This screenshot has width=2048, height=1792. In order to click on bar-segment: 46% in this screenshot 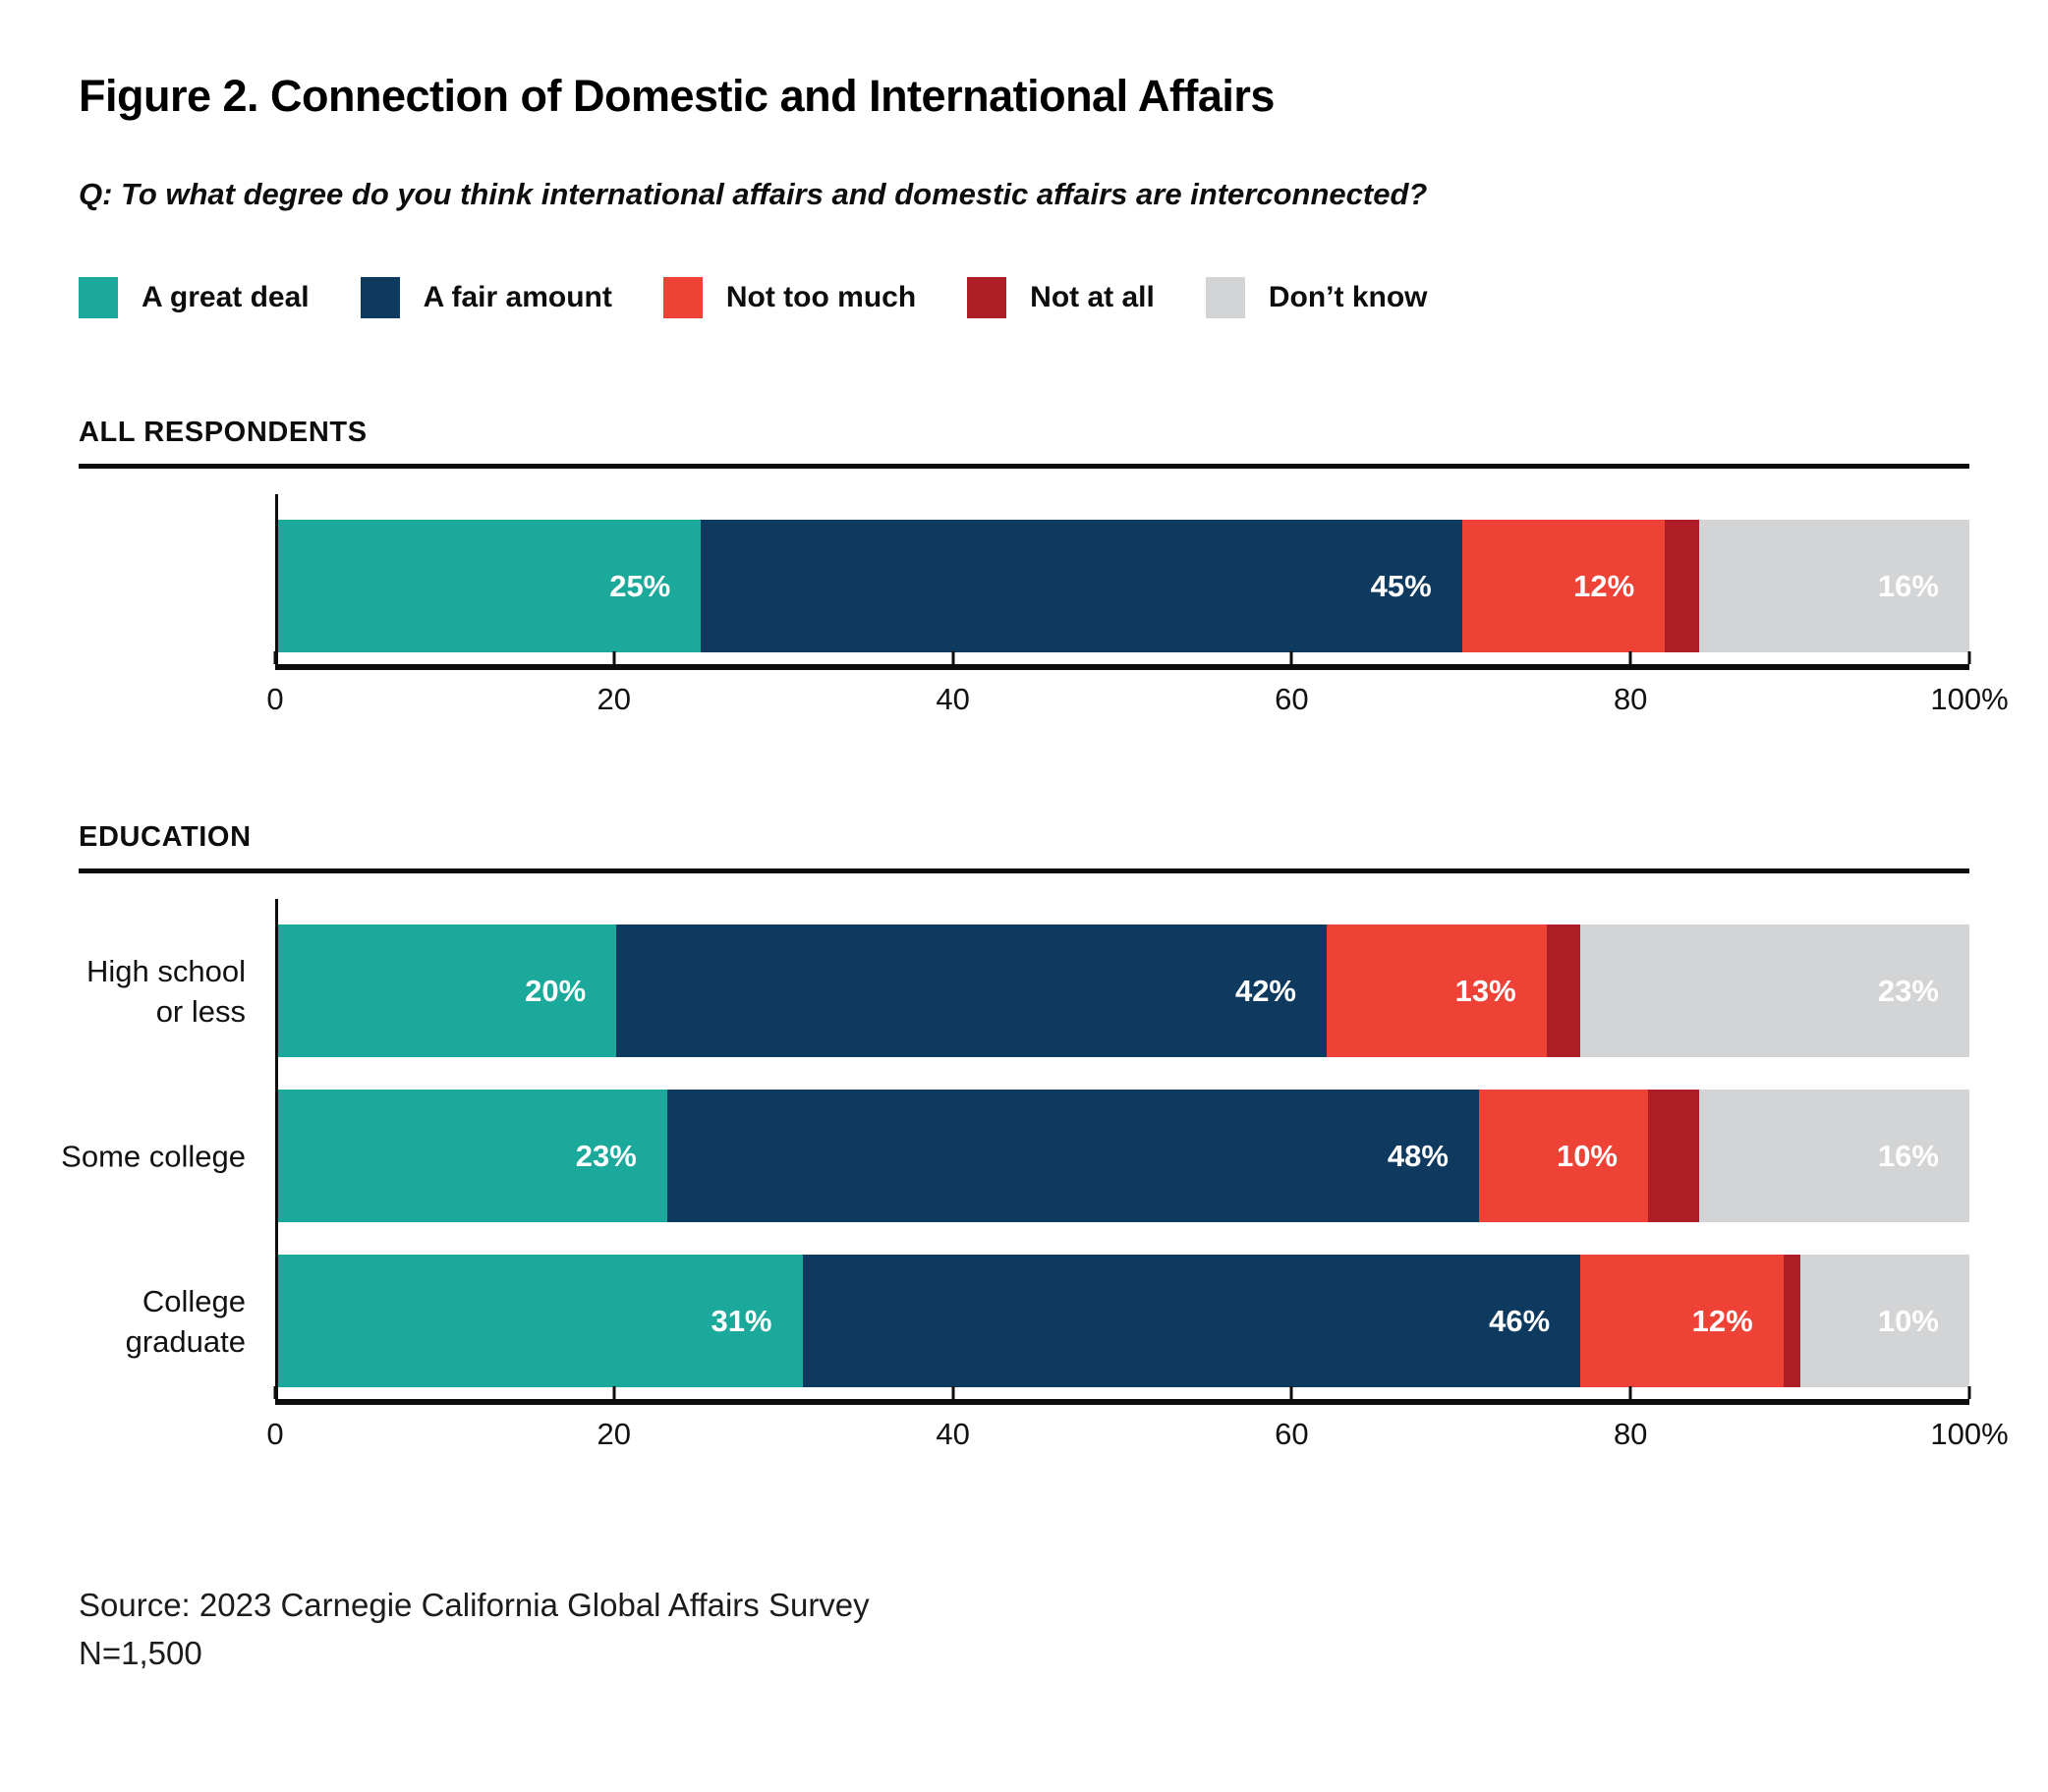, I will do `click(1191, 1321)`.